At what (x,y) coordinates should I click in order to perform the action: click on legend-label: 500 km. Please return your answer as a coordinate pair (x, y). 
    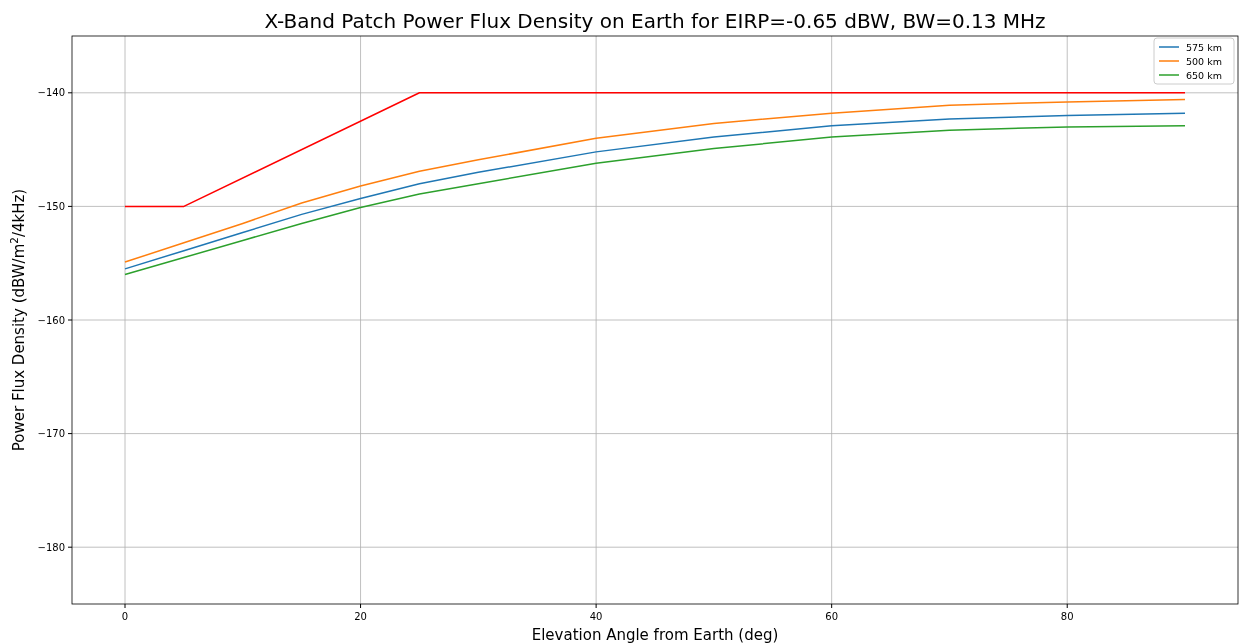
    Looking at the image, I should click on (1204, 61).